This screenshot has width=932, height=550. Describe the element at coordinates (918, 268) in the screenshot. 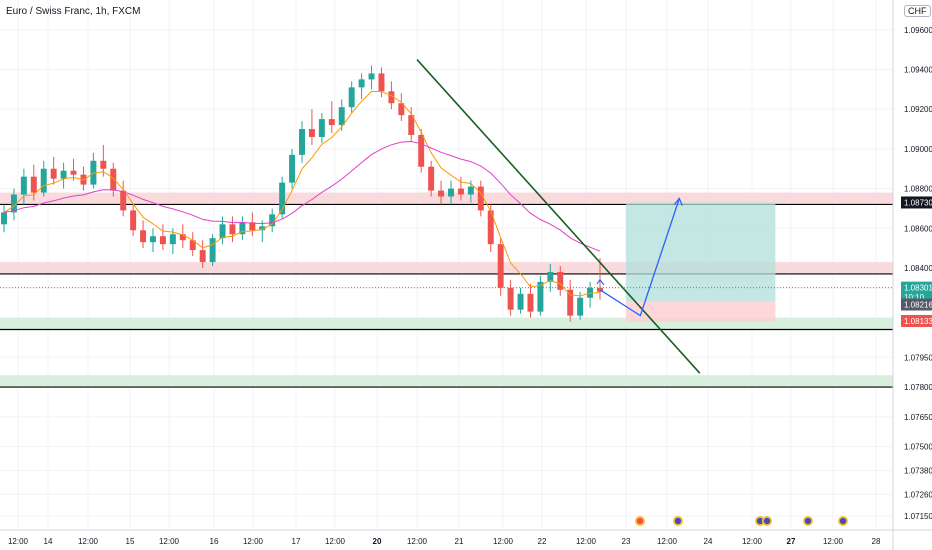

I see `y-tick-label: 1.08400` at that location.